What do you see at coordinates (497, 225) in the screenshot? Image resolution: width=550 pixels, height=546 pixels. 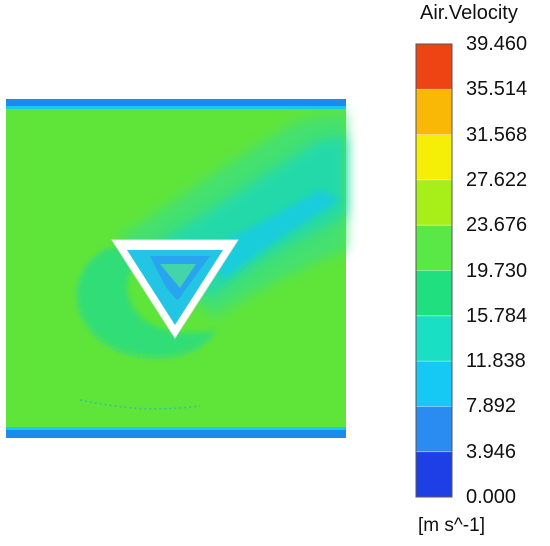 I see `colorbar-tick-label: 23.676` at bounding box center [497, 225].